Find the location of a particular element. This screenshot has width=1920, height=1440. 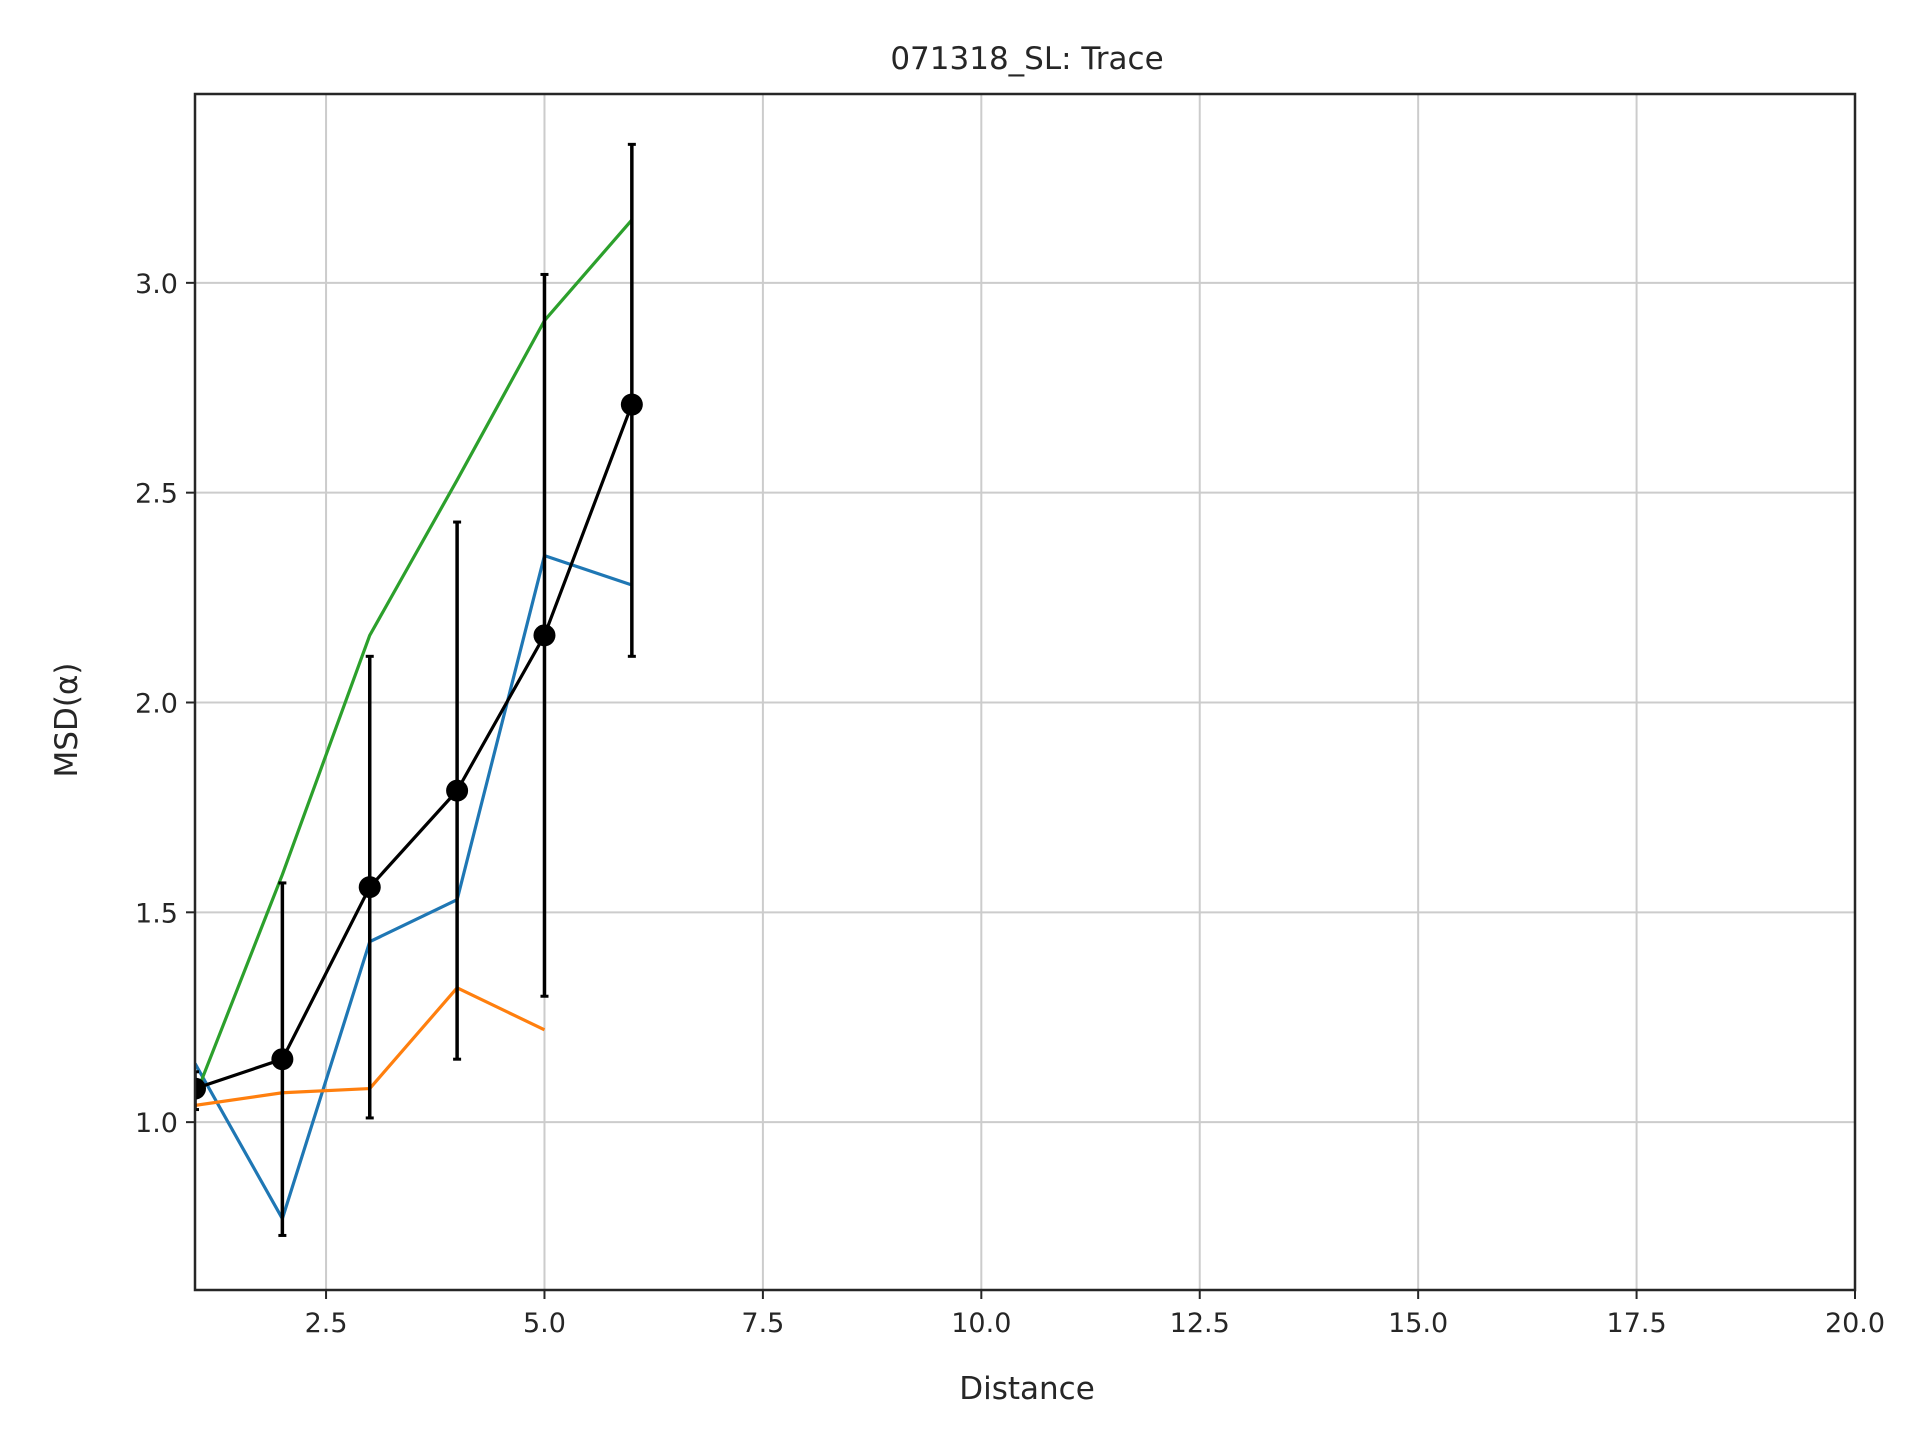

x-tick-label: 10.0 is located at coordinates (981, 1323).